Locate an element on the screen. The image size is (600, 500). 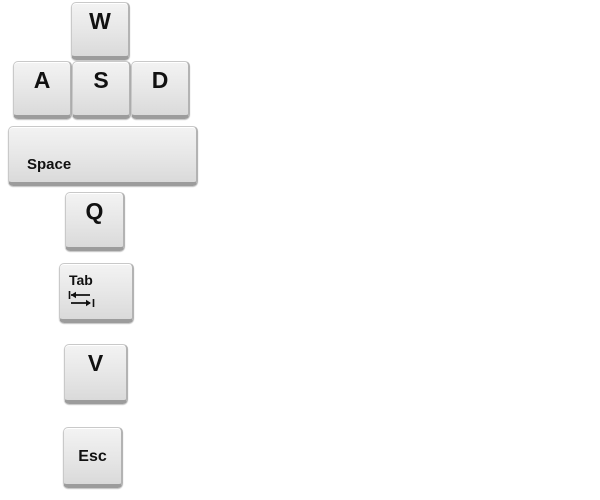
key-s-label: S is located at coordinates (101, 80).